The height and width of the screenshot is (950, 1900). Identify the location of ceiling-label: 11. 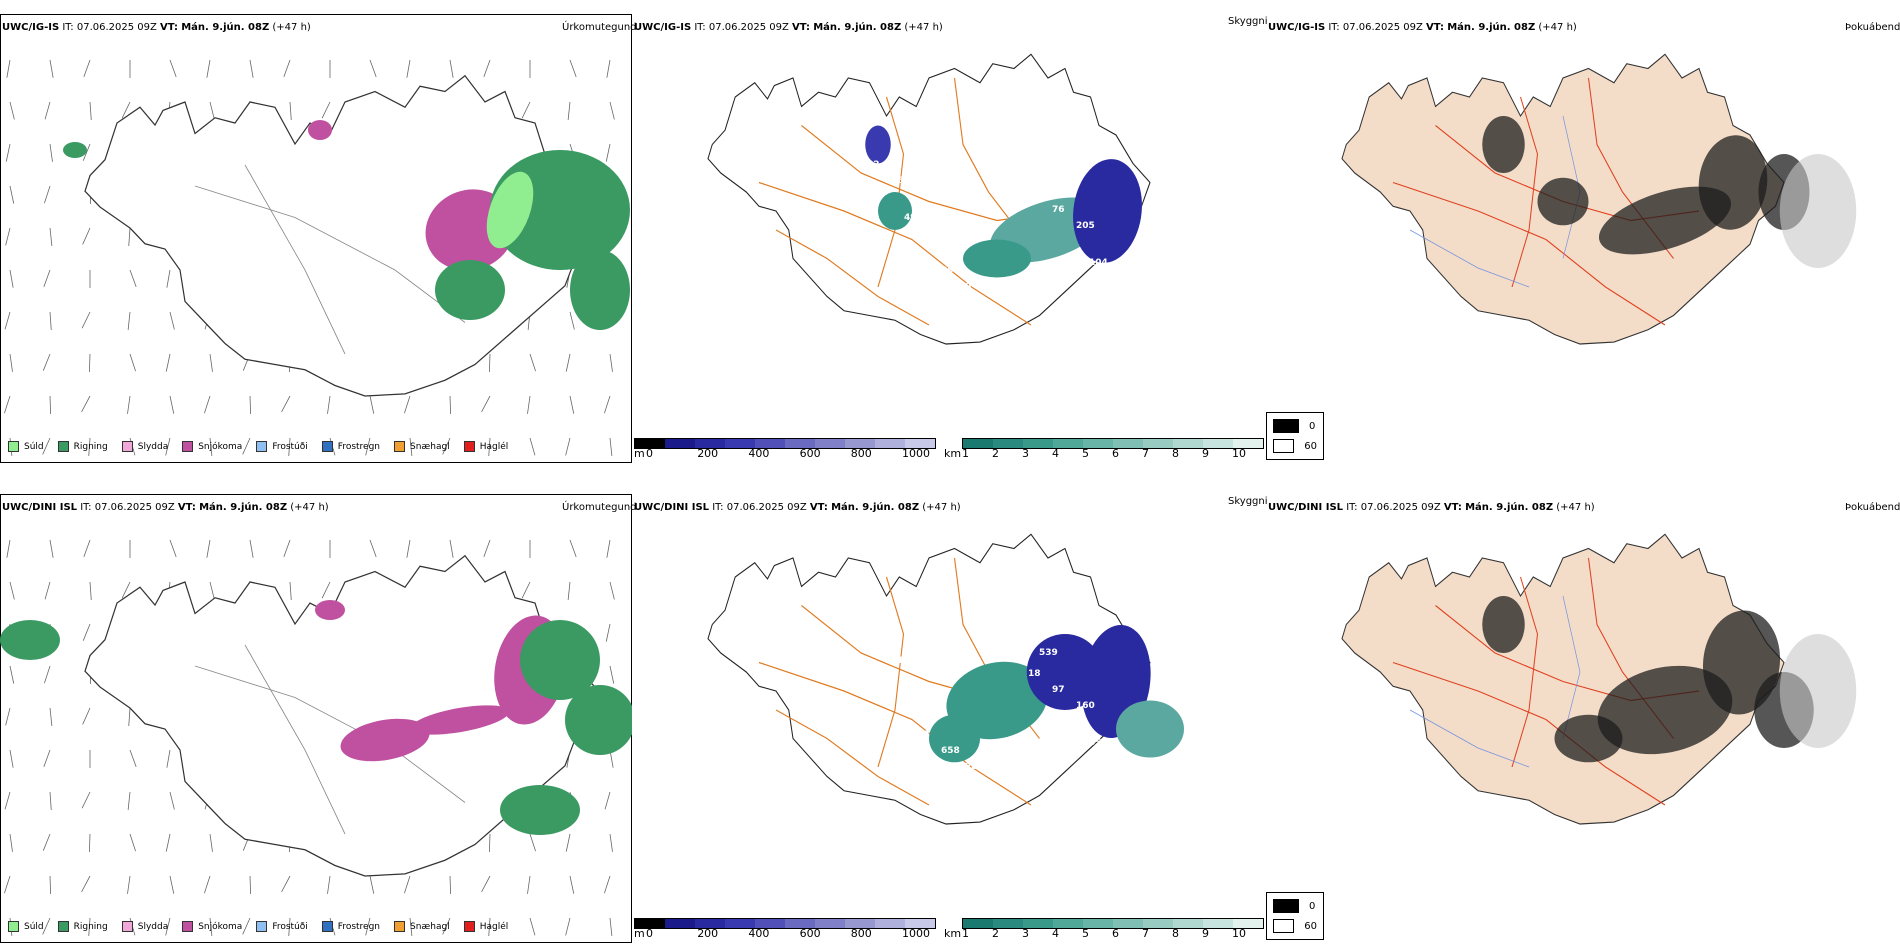
(1169, 149).